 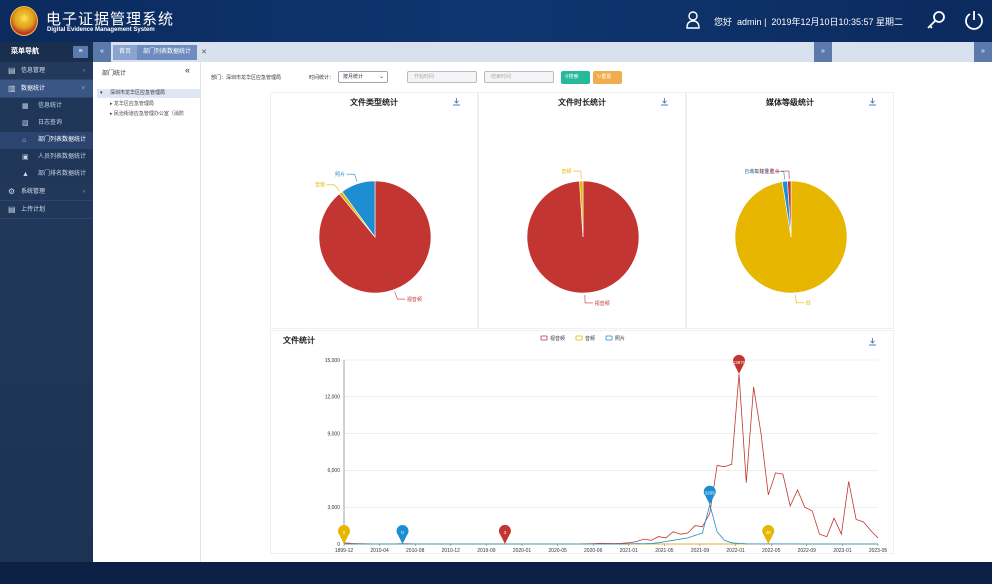 I want to click on select-value: 按月统计, so click(x=353, y=77).